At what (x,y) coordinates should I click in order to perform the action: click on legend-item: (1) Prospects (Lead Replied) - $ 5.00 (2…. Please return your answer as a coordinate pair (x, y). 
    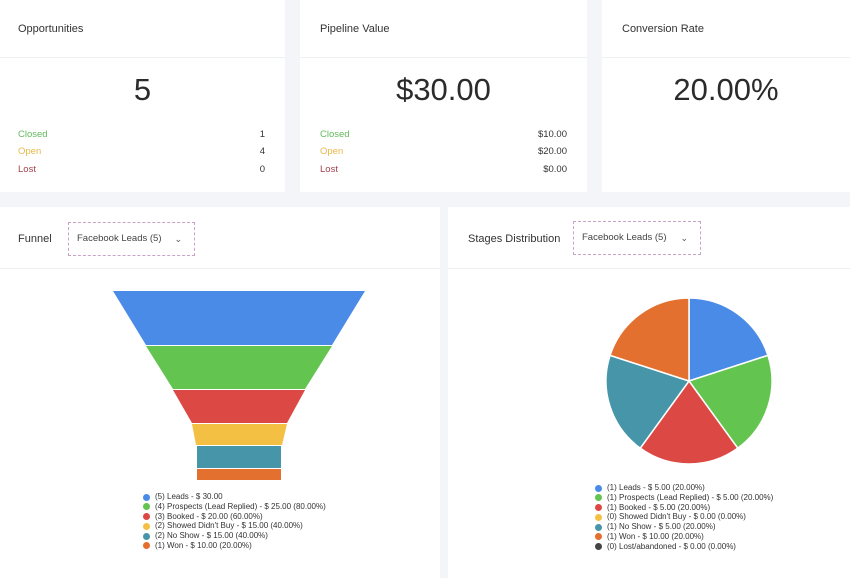
    Looking at the image, I should click on (683, 498).